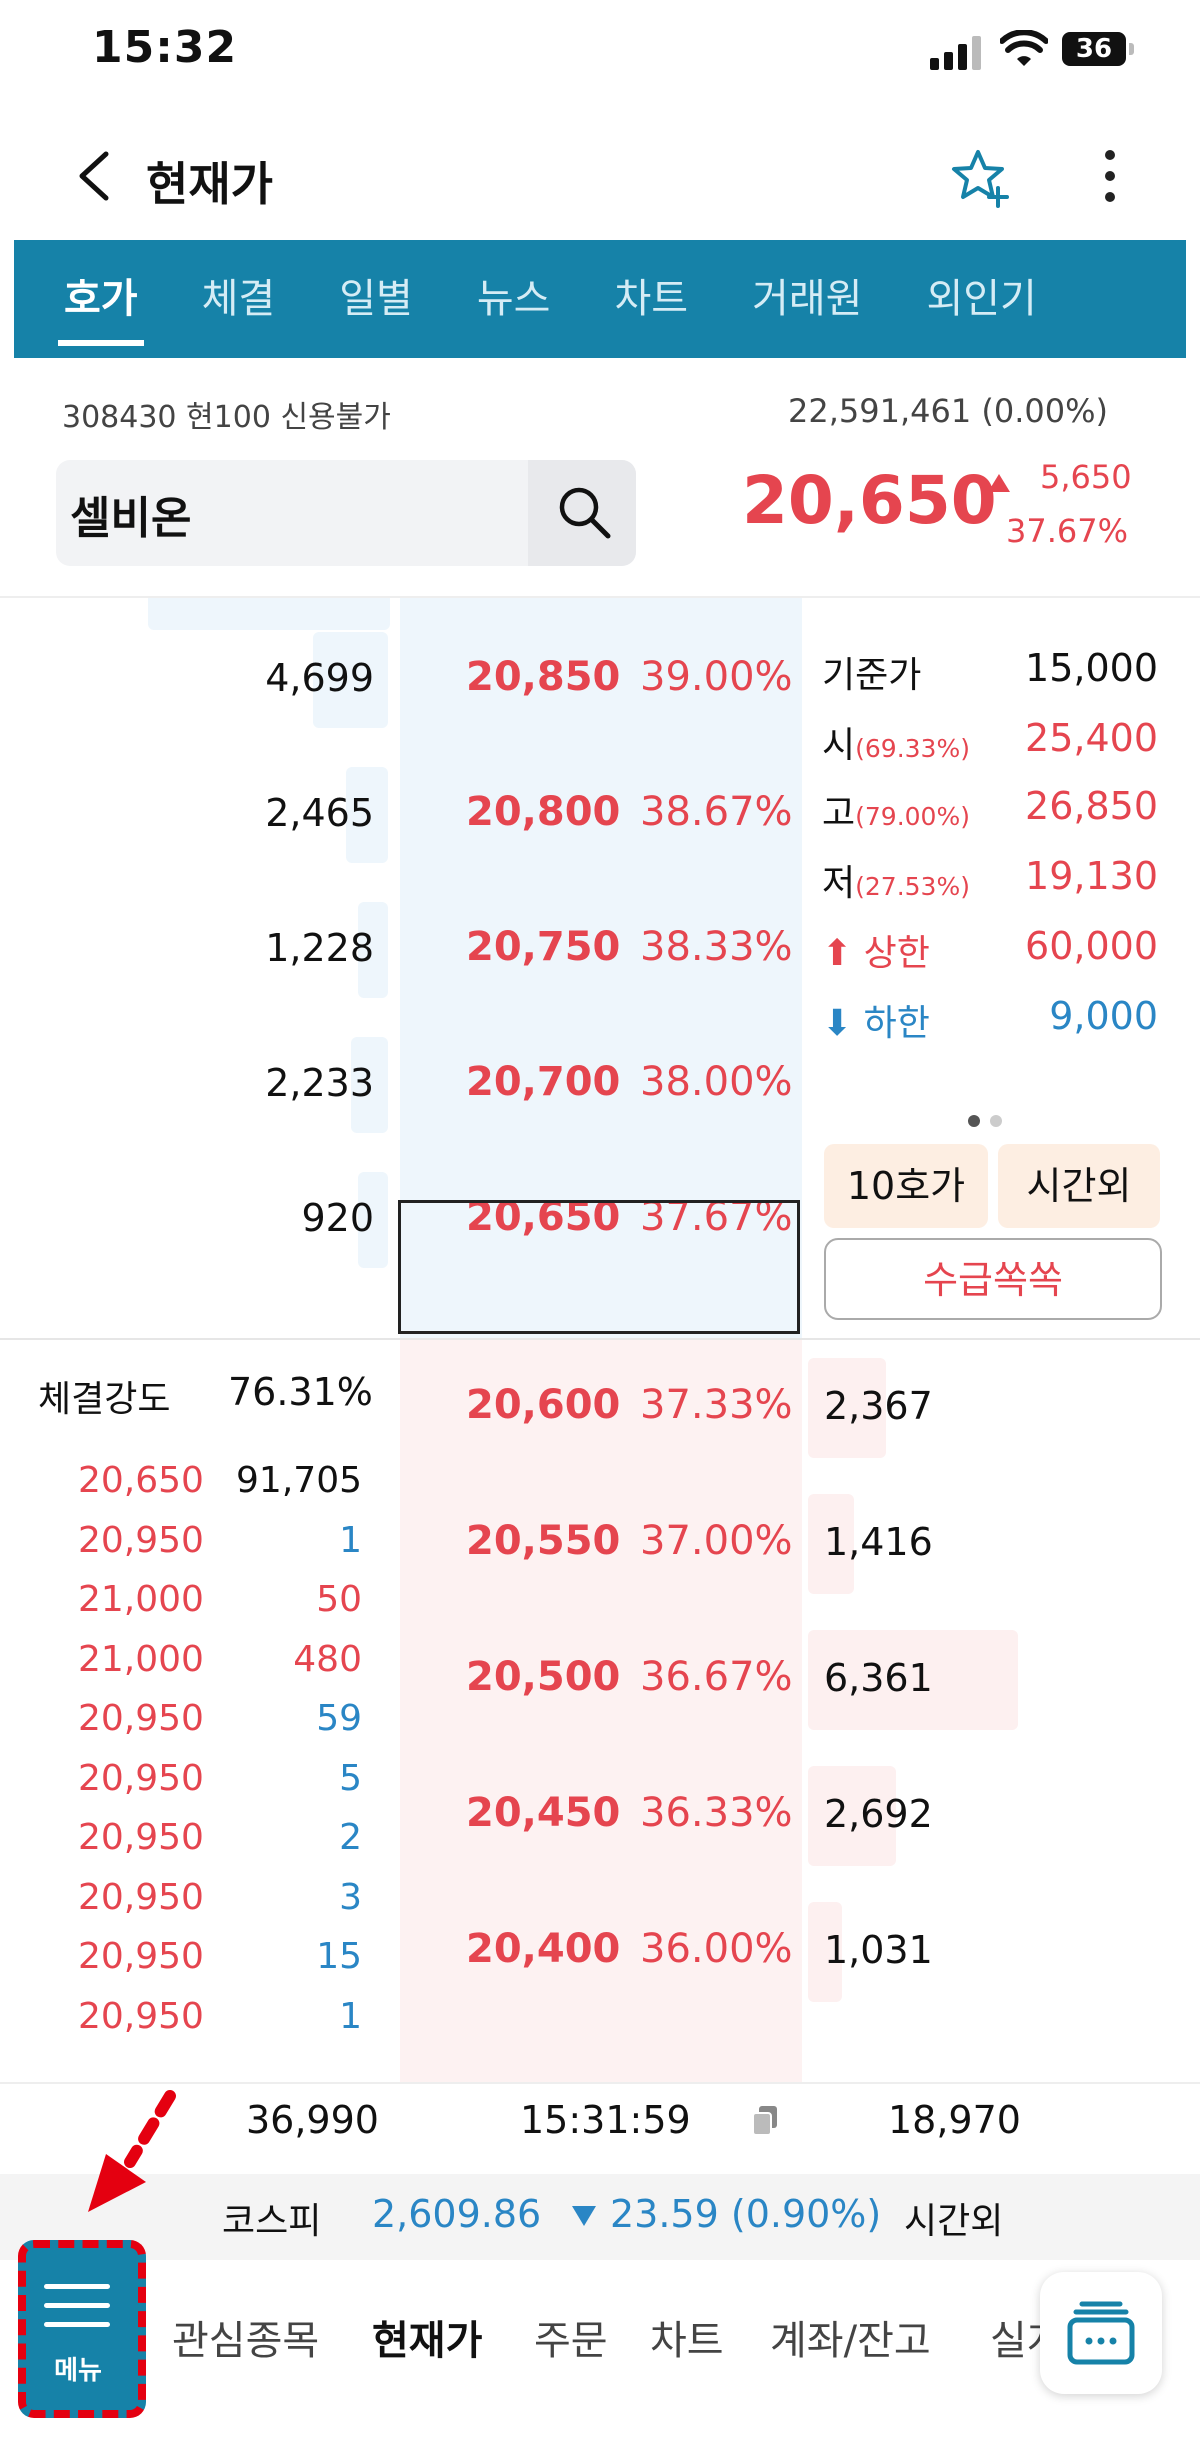  Describe the element at coordinates (601, 1710) in the screenshot. I see `bid-price-column` at that location.